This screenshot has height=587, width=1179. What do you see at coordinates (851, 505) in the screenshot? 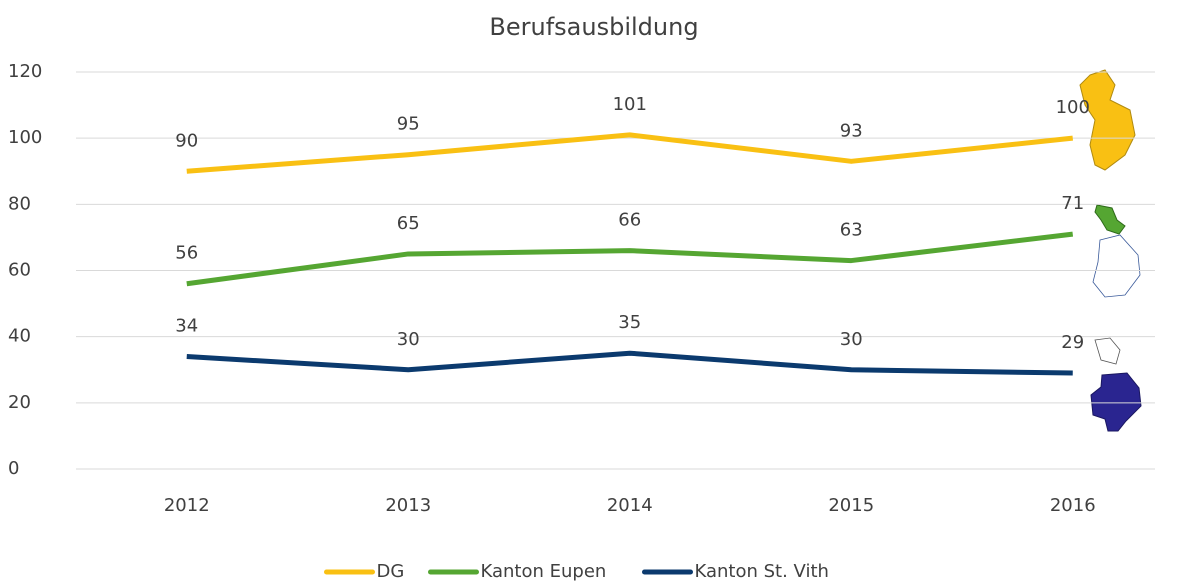
I see `x-tick-label: 2015` at bounding box center [851, 505].